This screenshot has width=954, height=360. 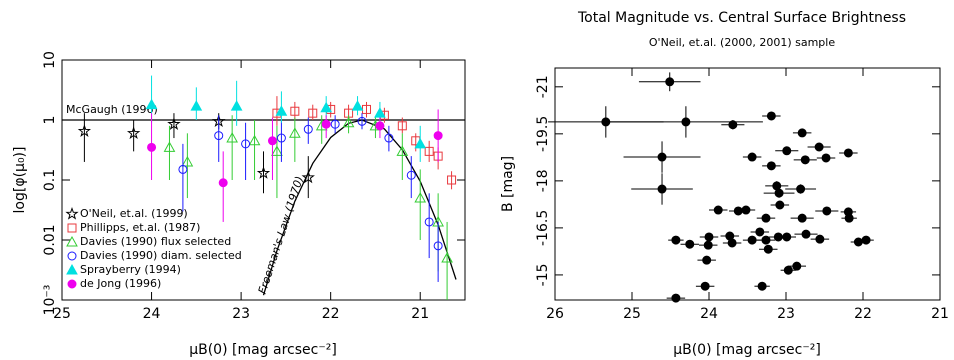 What do you see at coordinates (152, 314) in the screenshot?
I see `x-tick-label: 24` at bounding box center [152, 314].